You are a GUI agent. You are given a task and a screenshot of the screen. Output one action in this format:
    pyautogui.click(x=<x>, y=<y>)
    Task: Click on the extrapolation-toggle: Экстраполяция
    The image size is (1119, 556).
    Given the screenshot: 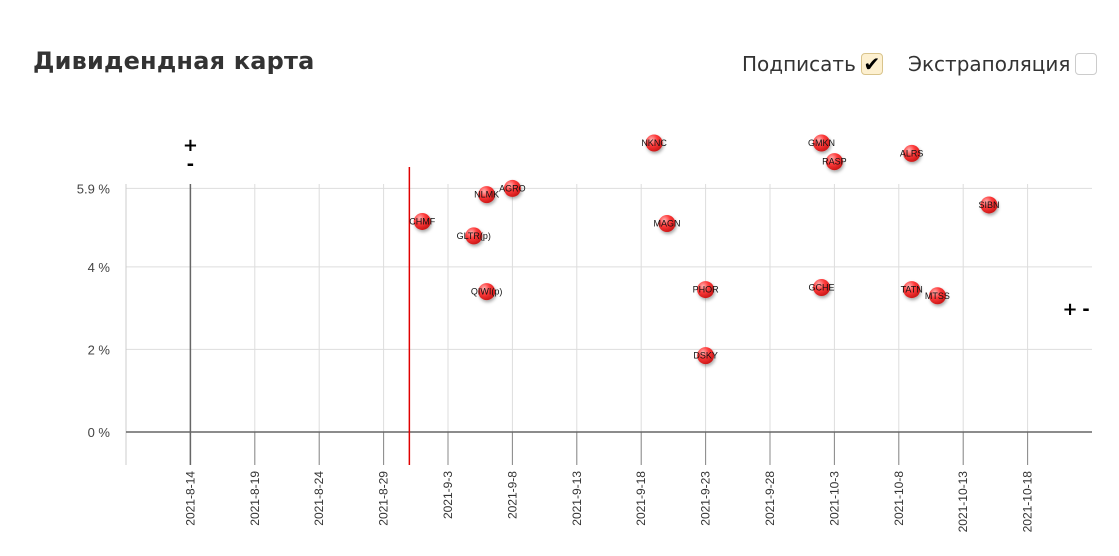 What is the action you would take?
    pyautogui.click(x=1003, y=64)
    